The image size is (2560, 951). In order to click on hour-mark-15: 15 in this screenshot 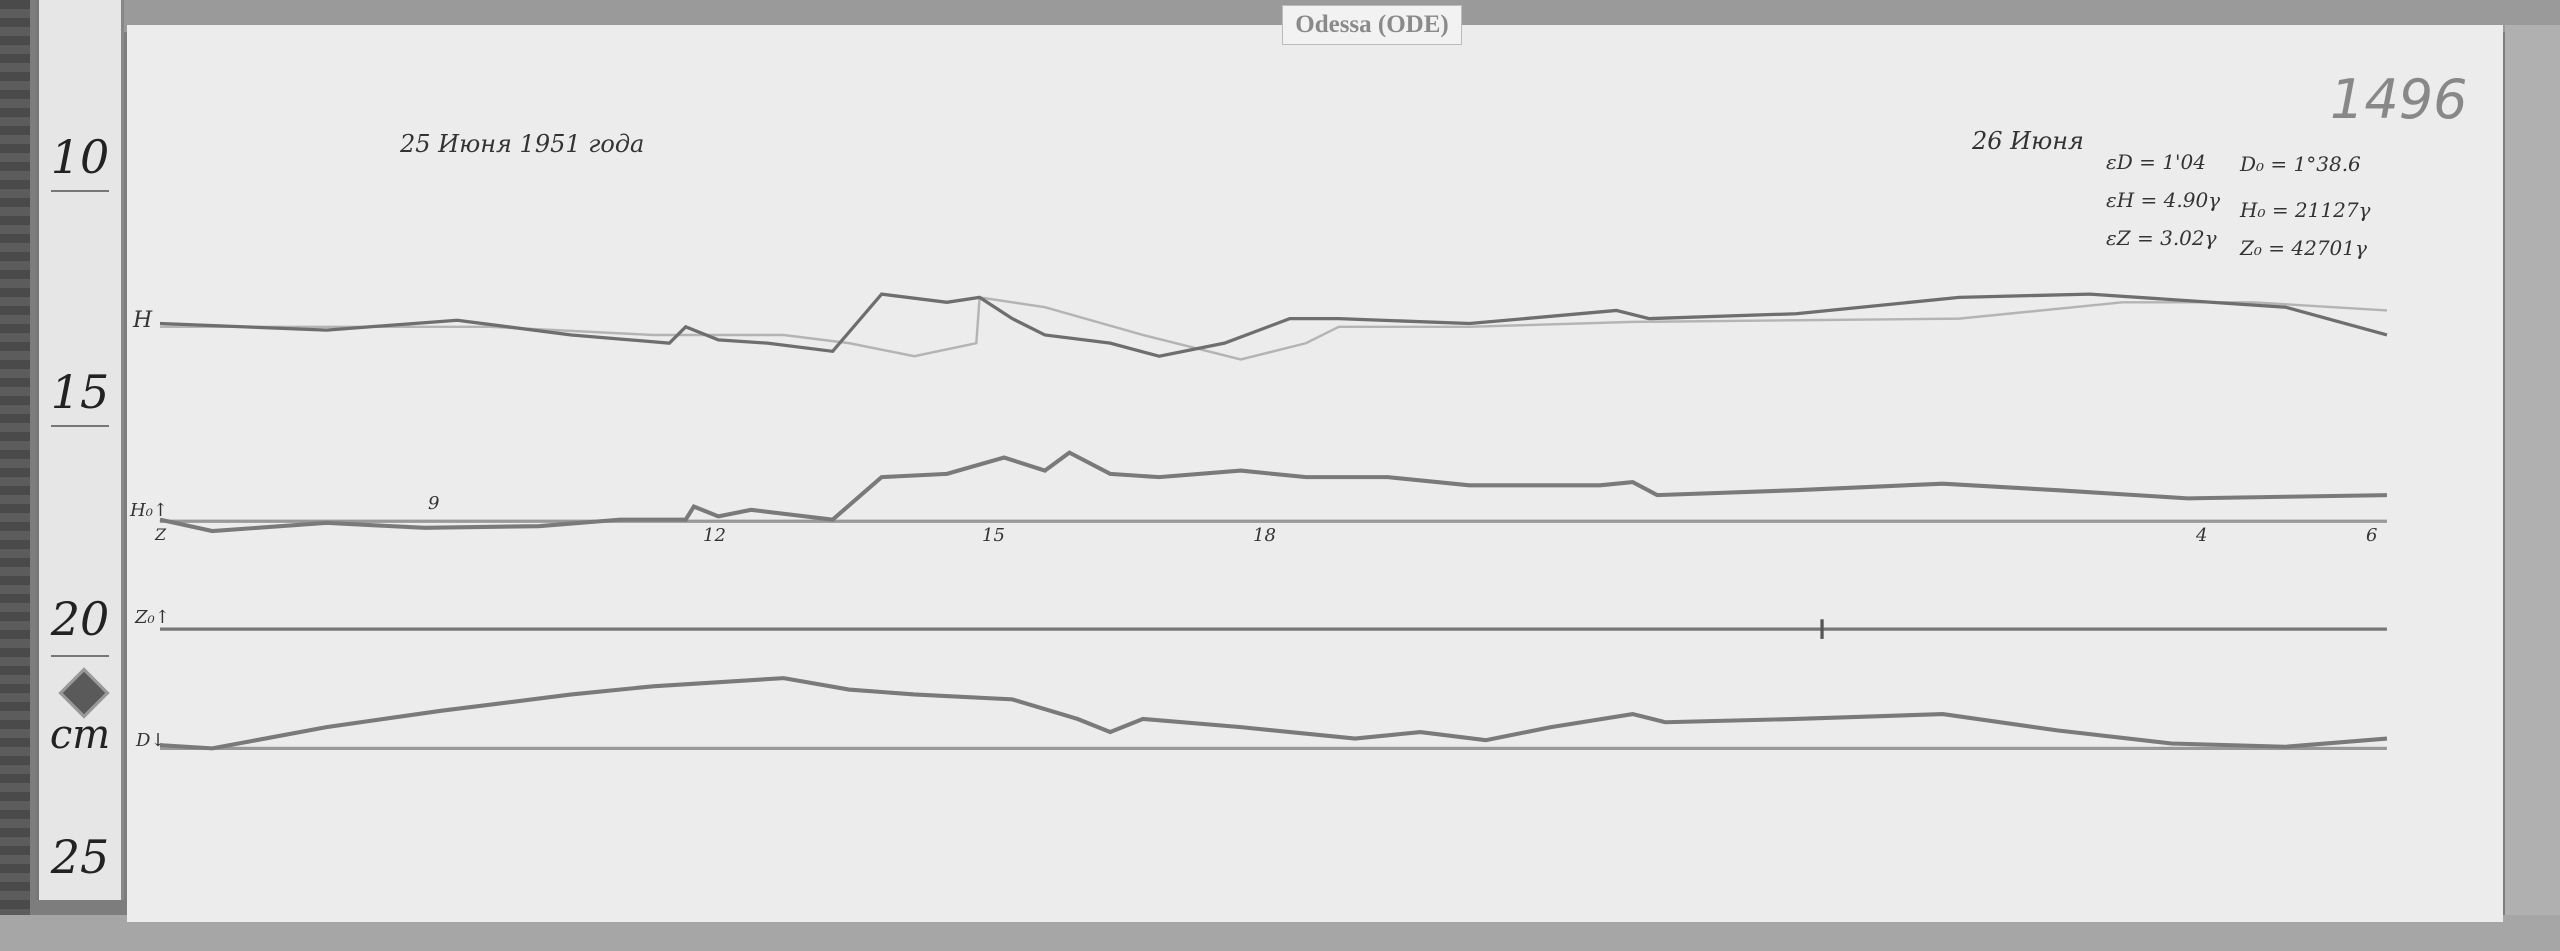, I will do `click(993, 535)`.